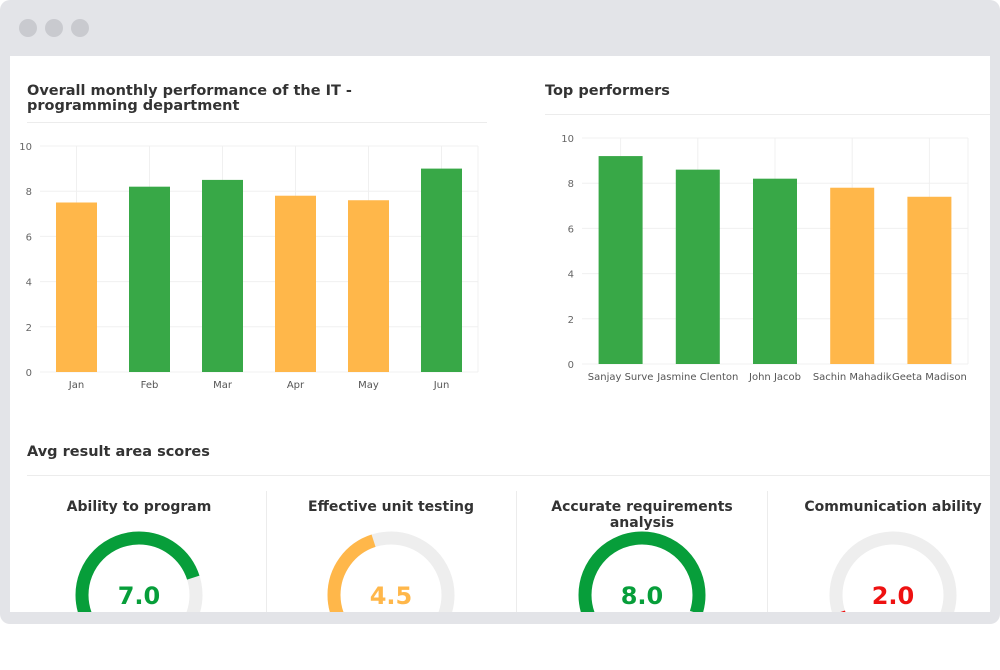 Image resolution: width=1000 pixels, height=670 pixels. Describe the element at coordinates (54, 28) in the screenshot. I see `window-minimize-dot` at that location.